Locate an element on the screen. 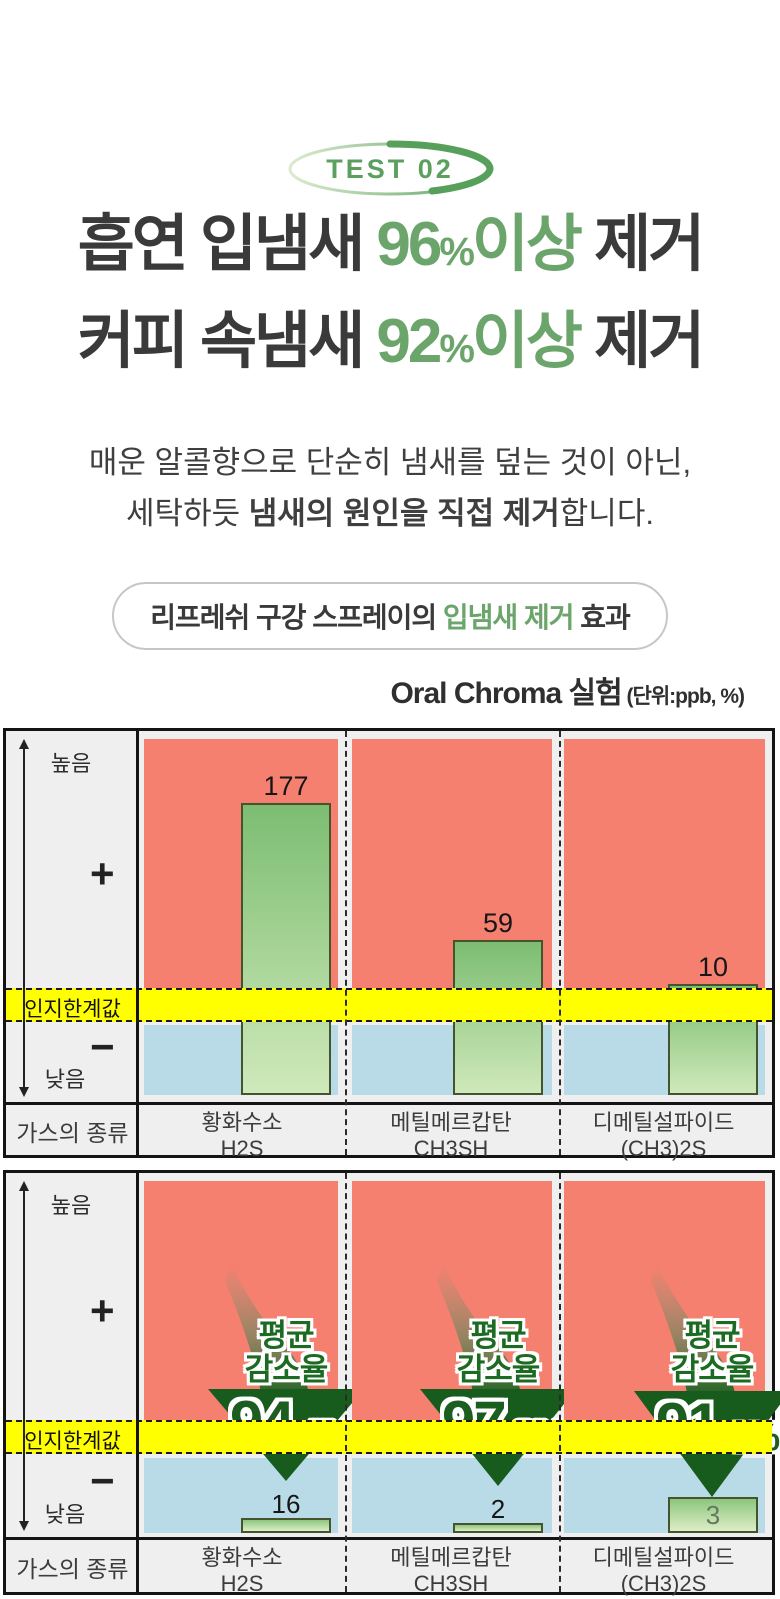  bar-h2s is located at coordinates (286, 949).